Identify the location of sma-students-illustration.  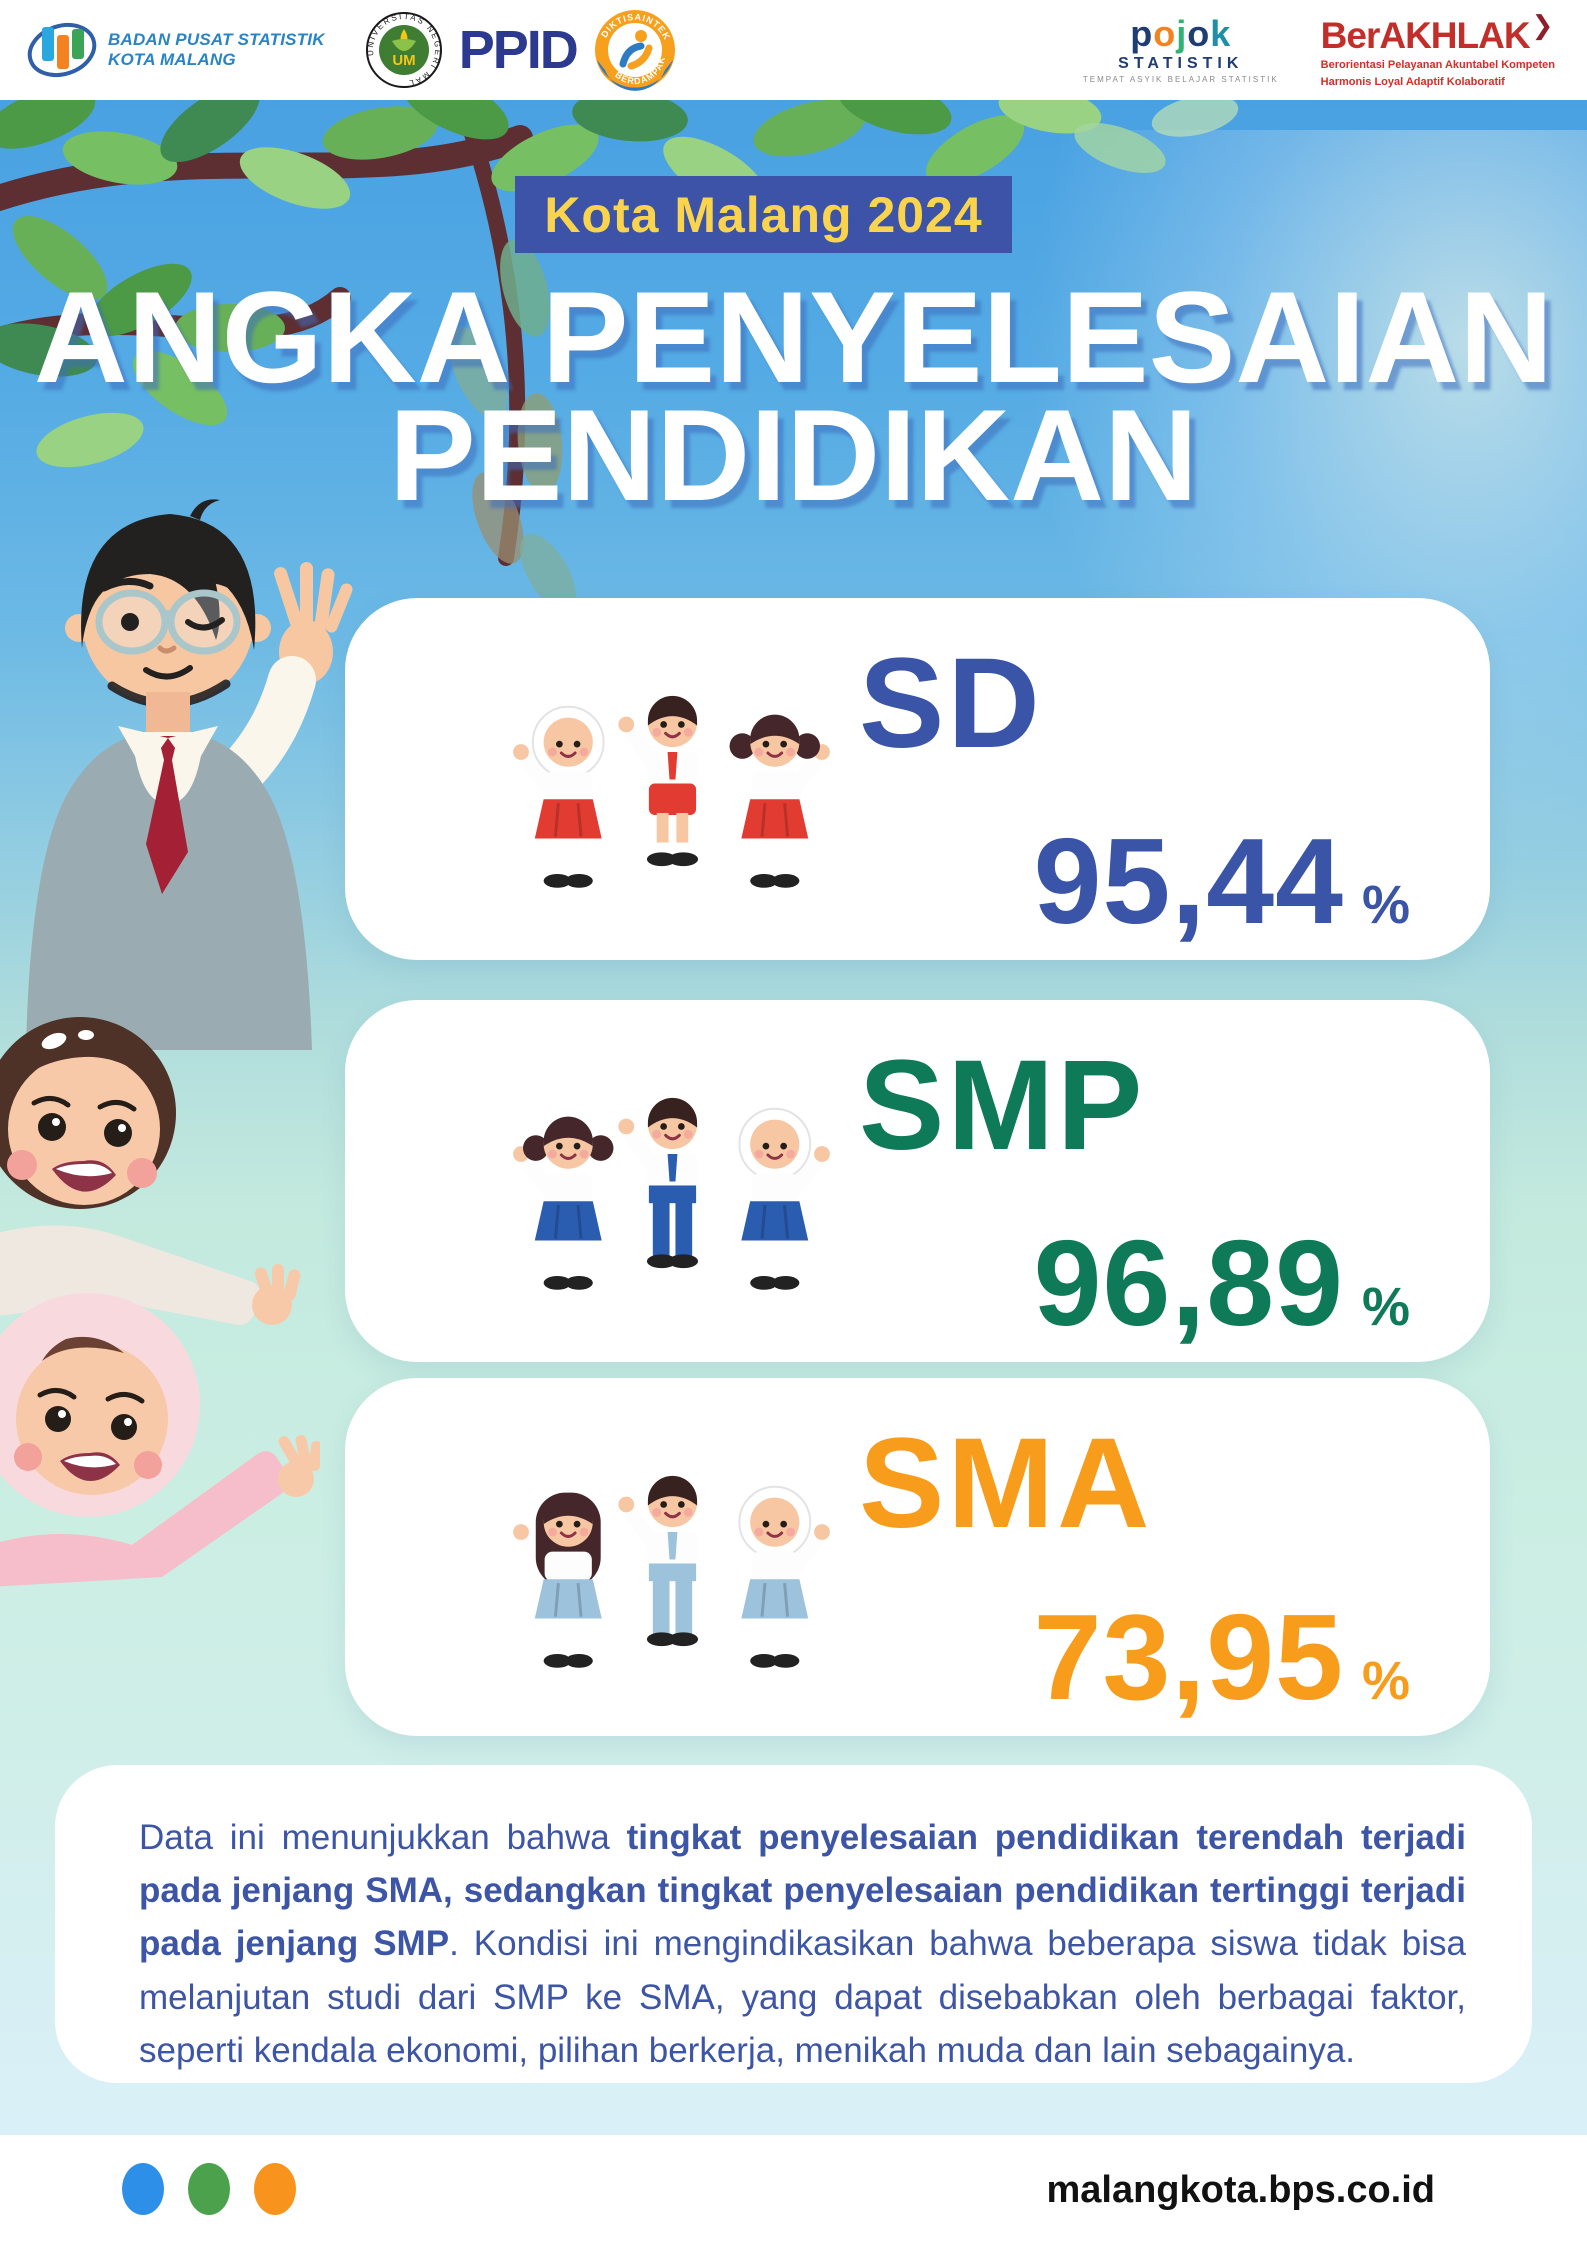
(672, 1562).